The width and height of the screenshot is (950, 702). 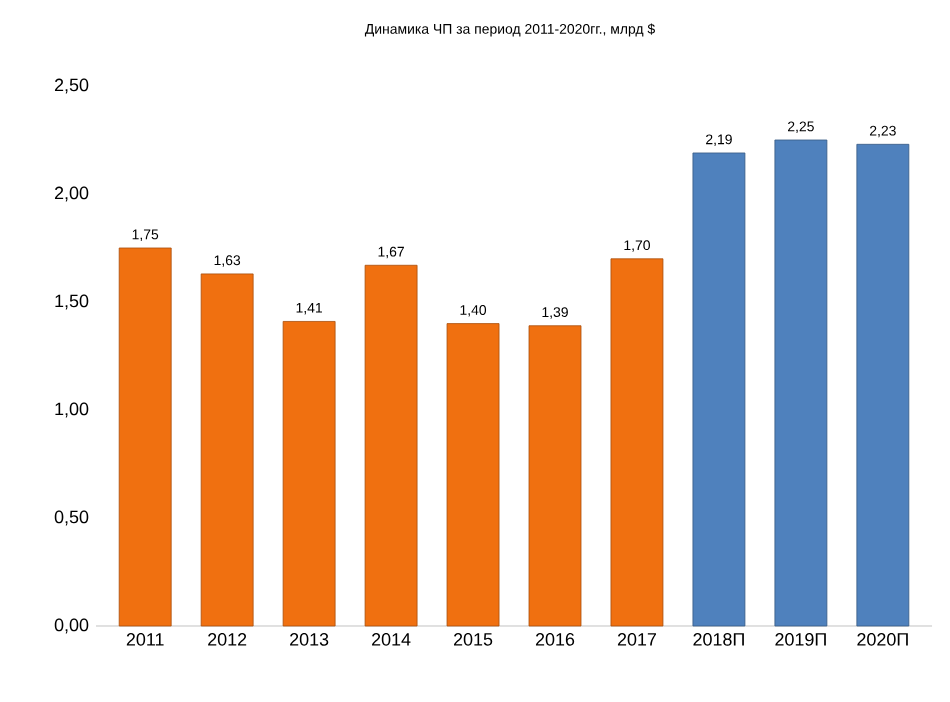 I want to click on x-tick-label: 2019П, so click(x=800, y=639).